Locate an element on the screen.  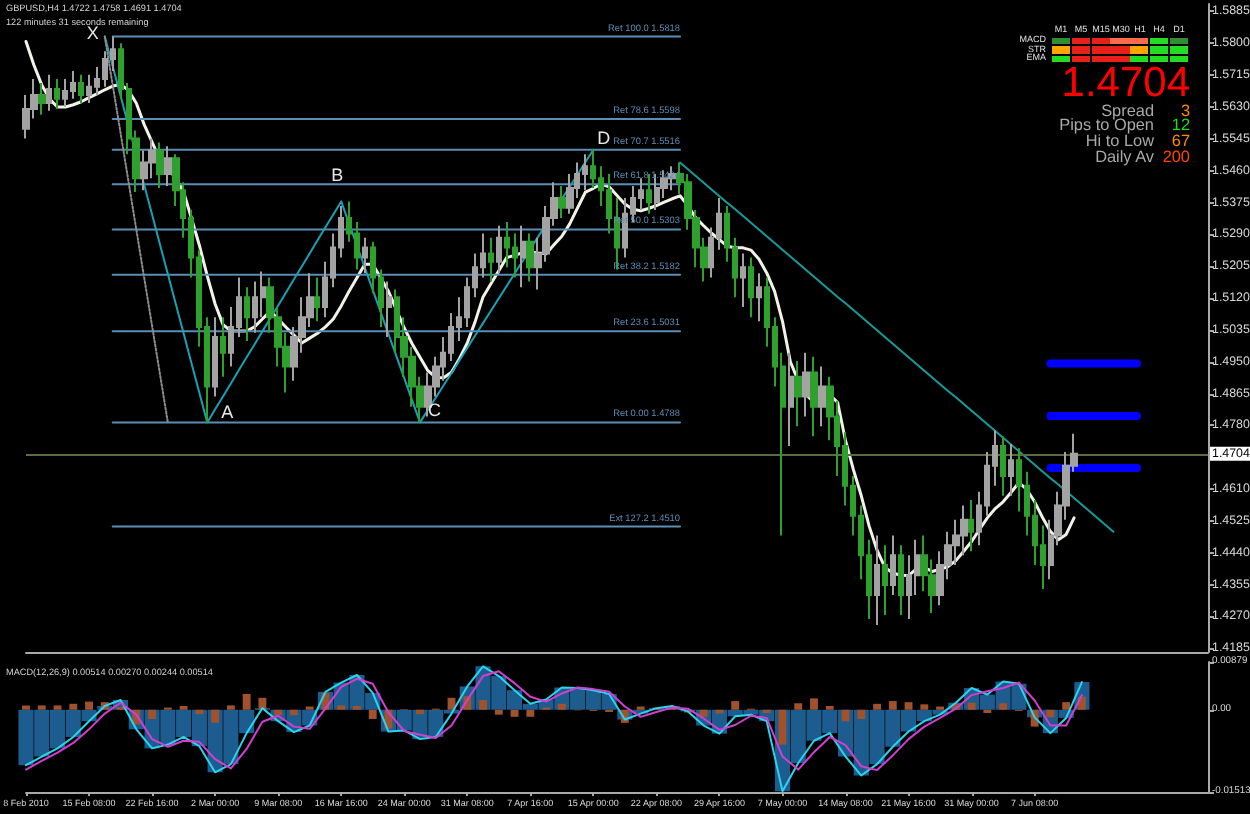
annotation: D is located at coordinates (604, 137).